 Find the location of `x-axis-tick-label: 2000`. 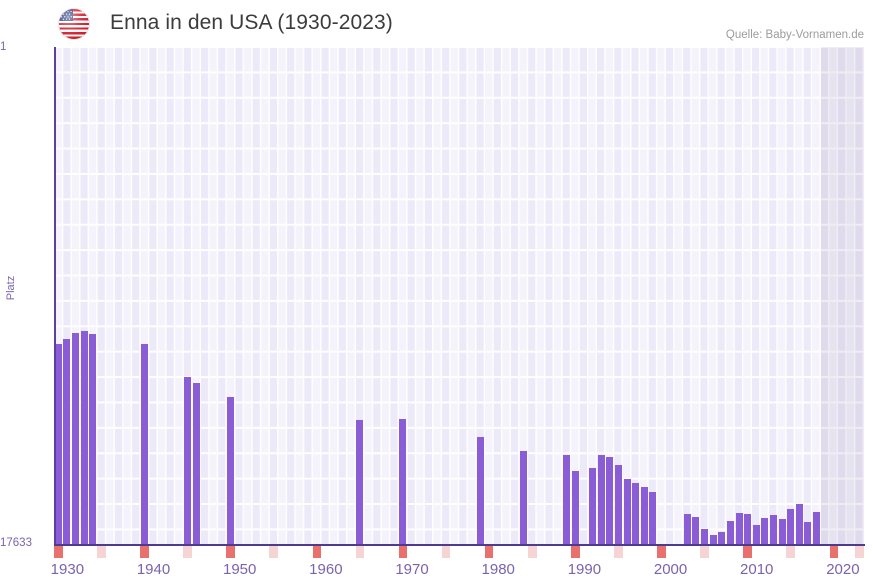

x-axis-tick-label: 2000 is located at coordinates (670, 569).